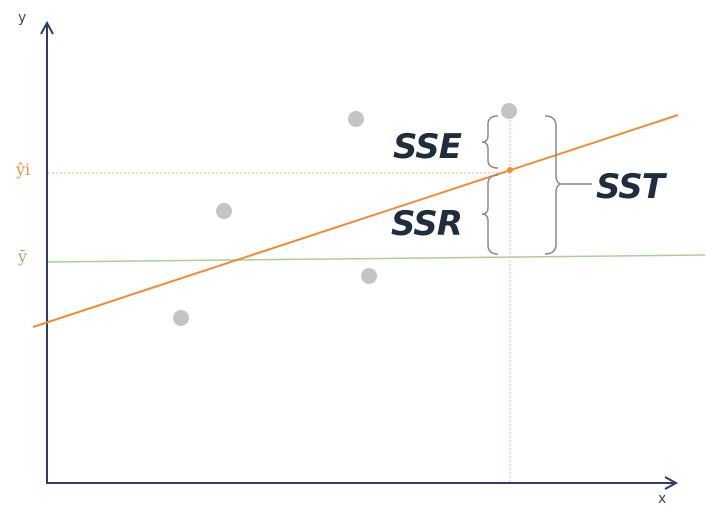 Image resolution: width=707 pixels, height=507 pixels. I want to click on ybar-label: ȳ, so click(22, 256).